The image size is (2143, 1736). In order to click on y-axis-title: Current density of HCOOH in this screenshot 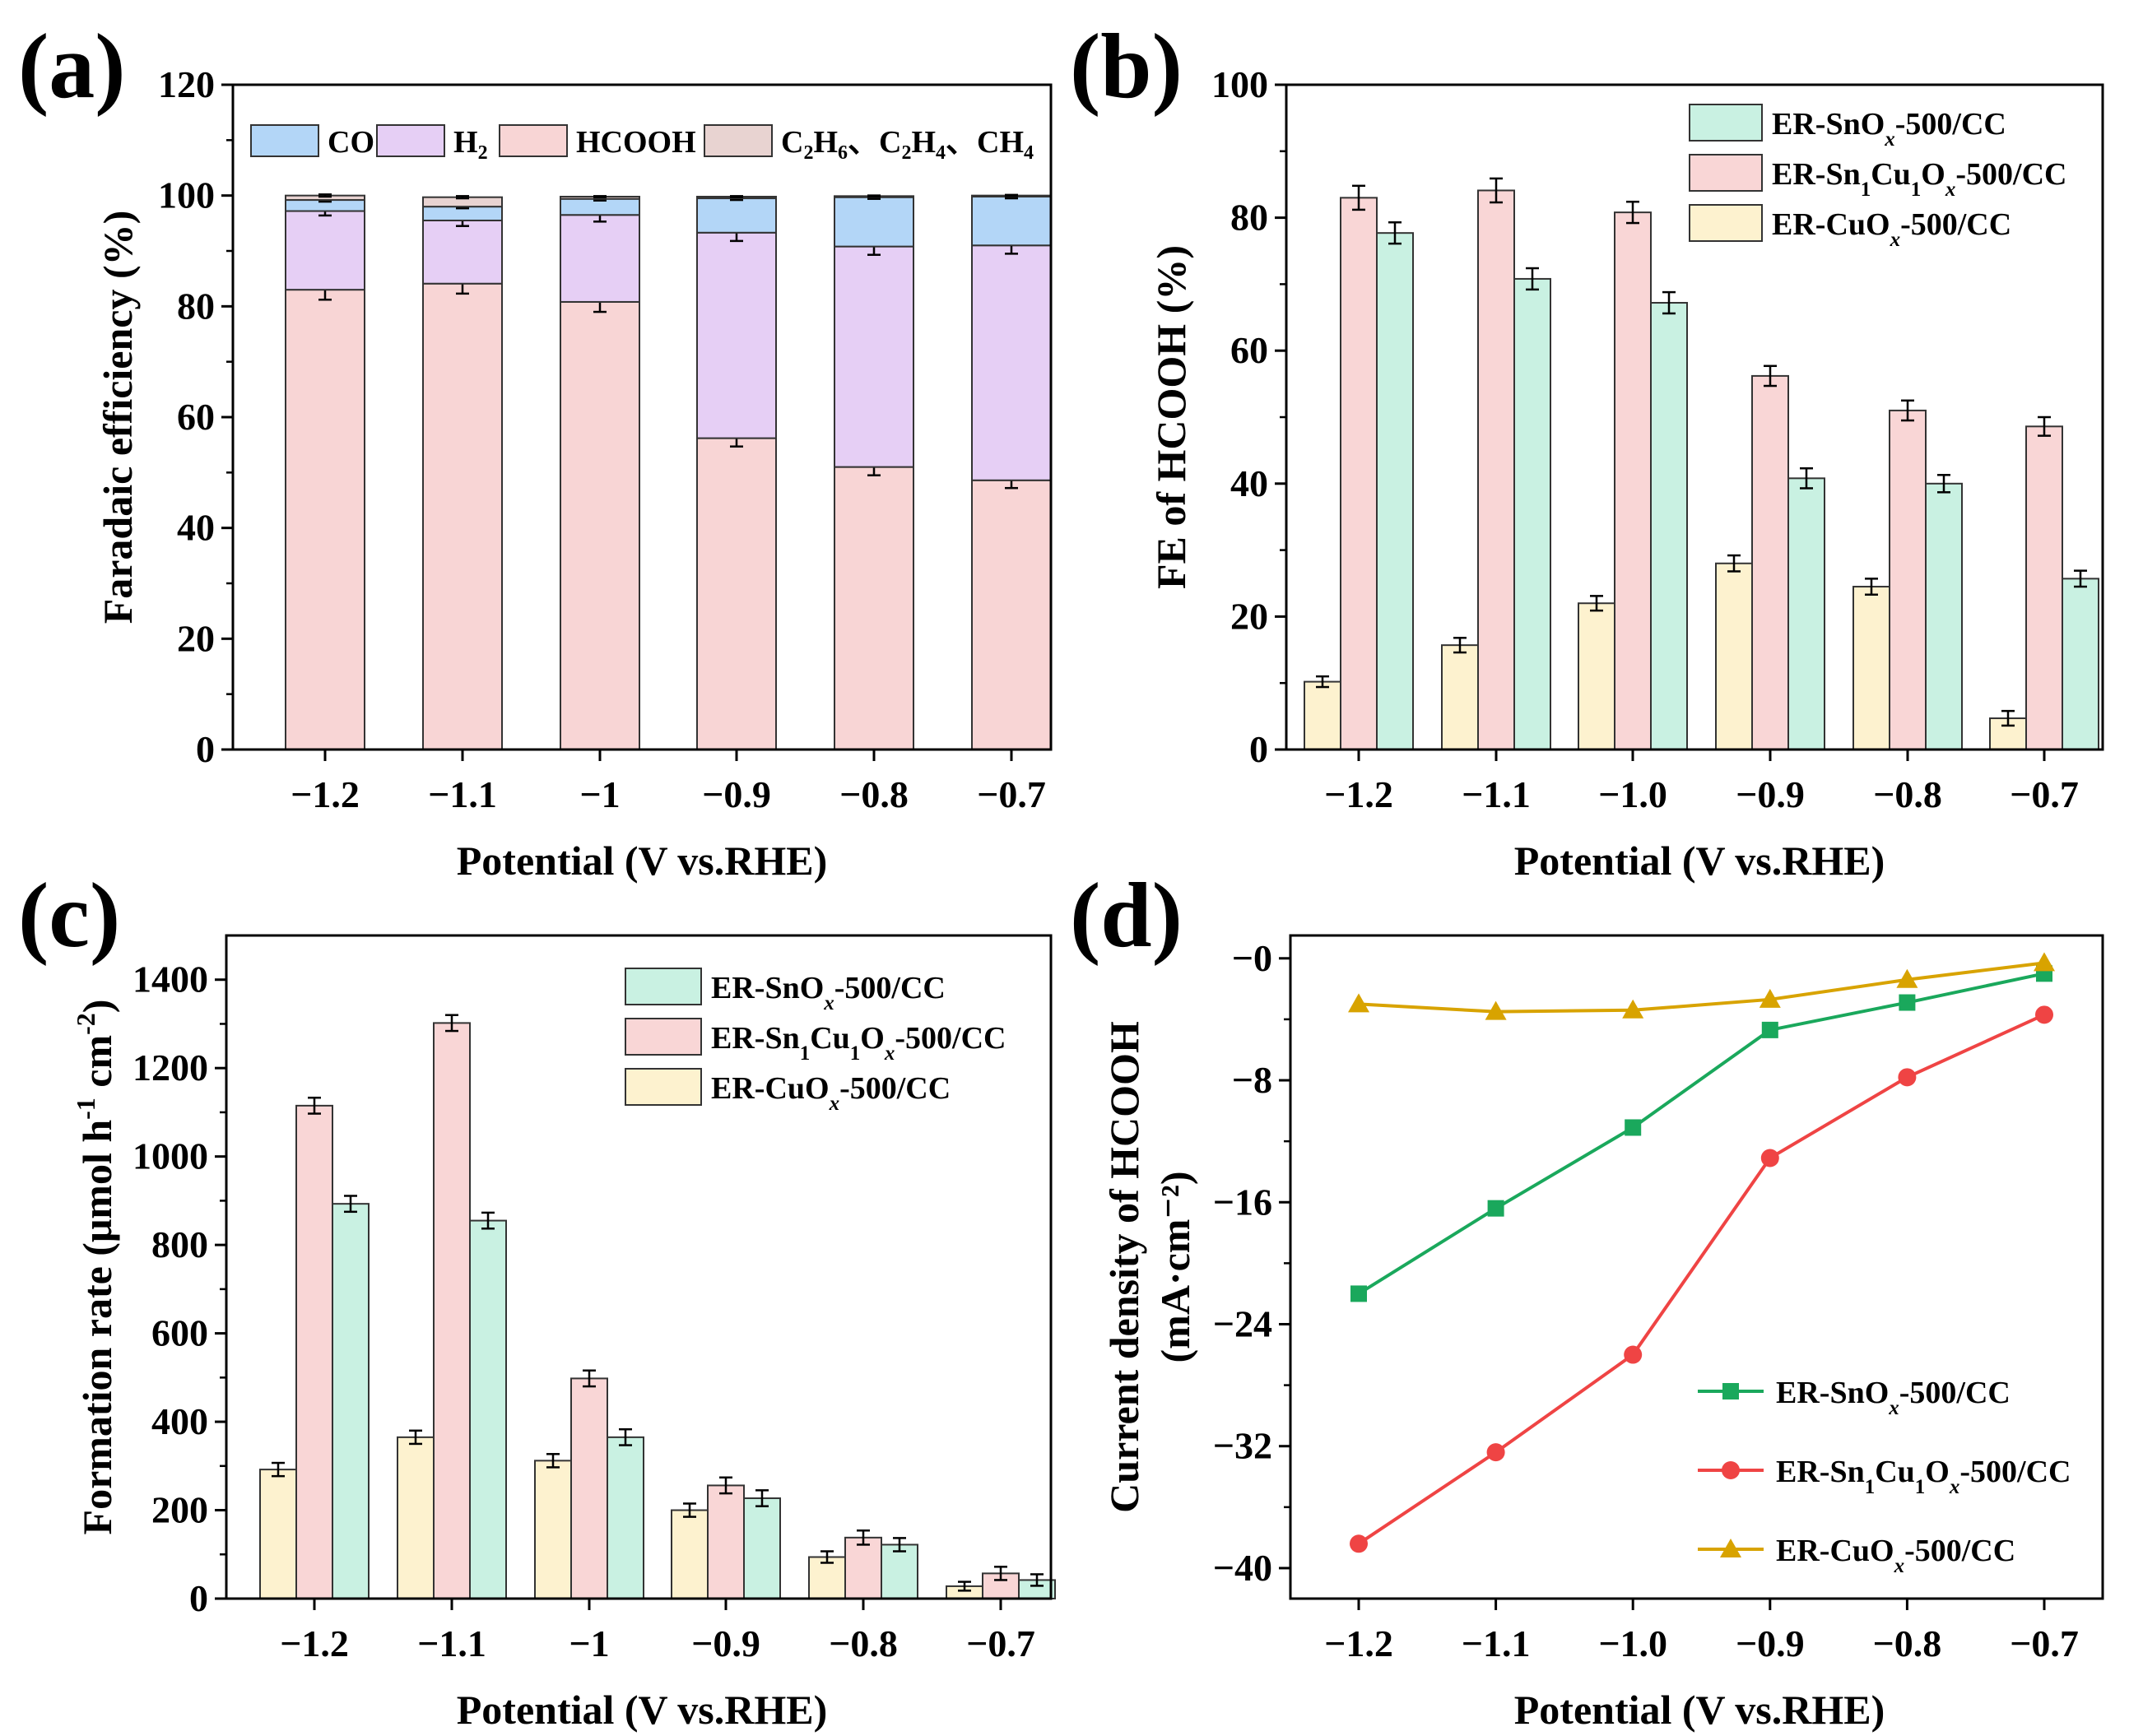, I will do `click(1124, 1267)`.